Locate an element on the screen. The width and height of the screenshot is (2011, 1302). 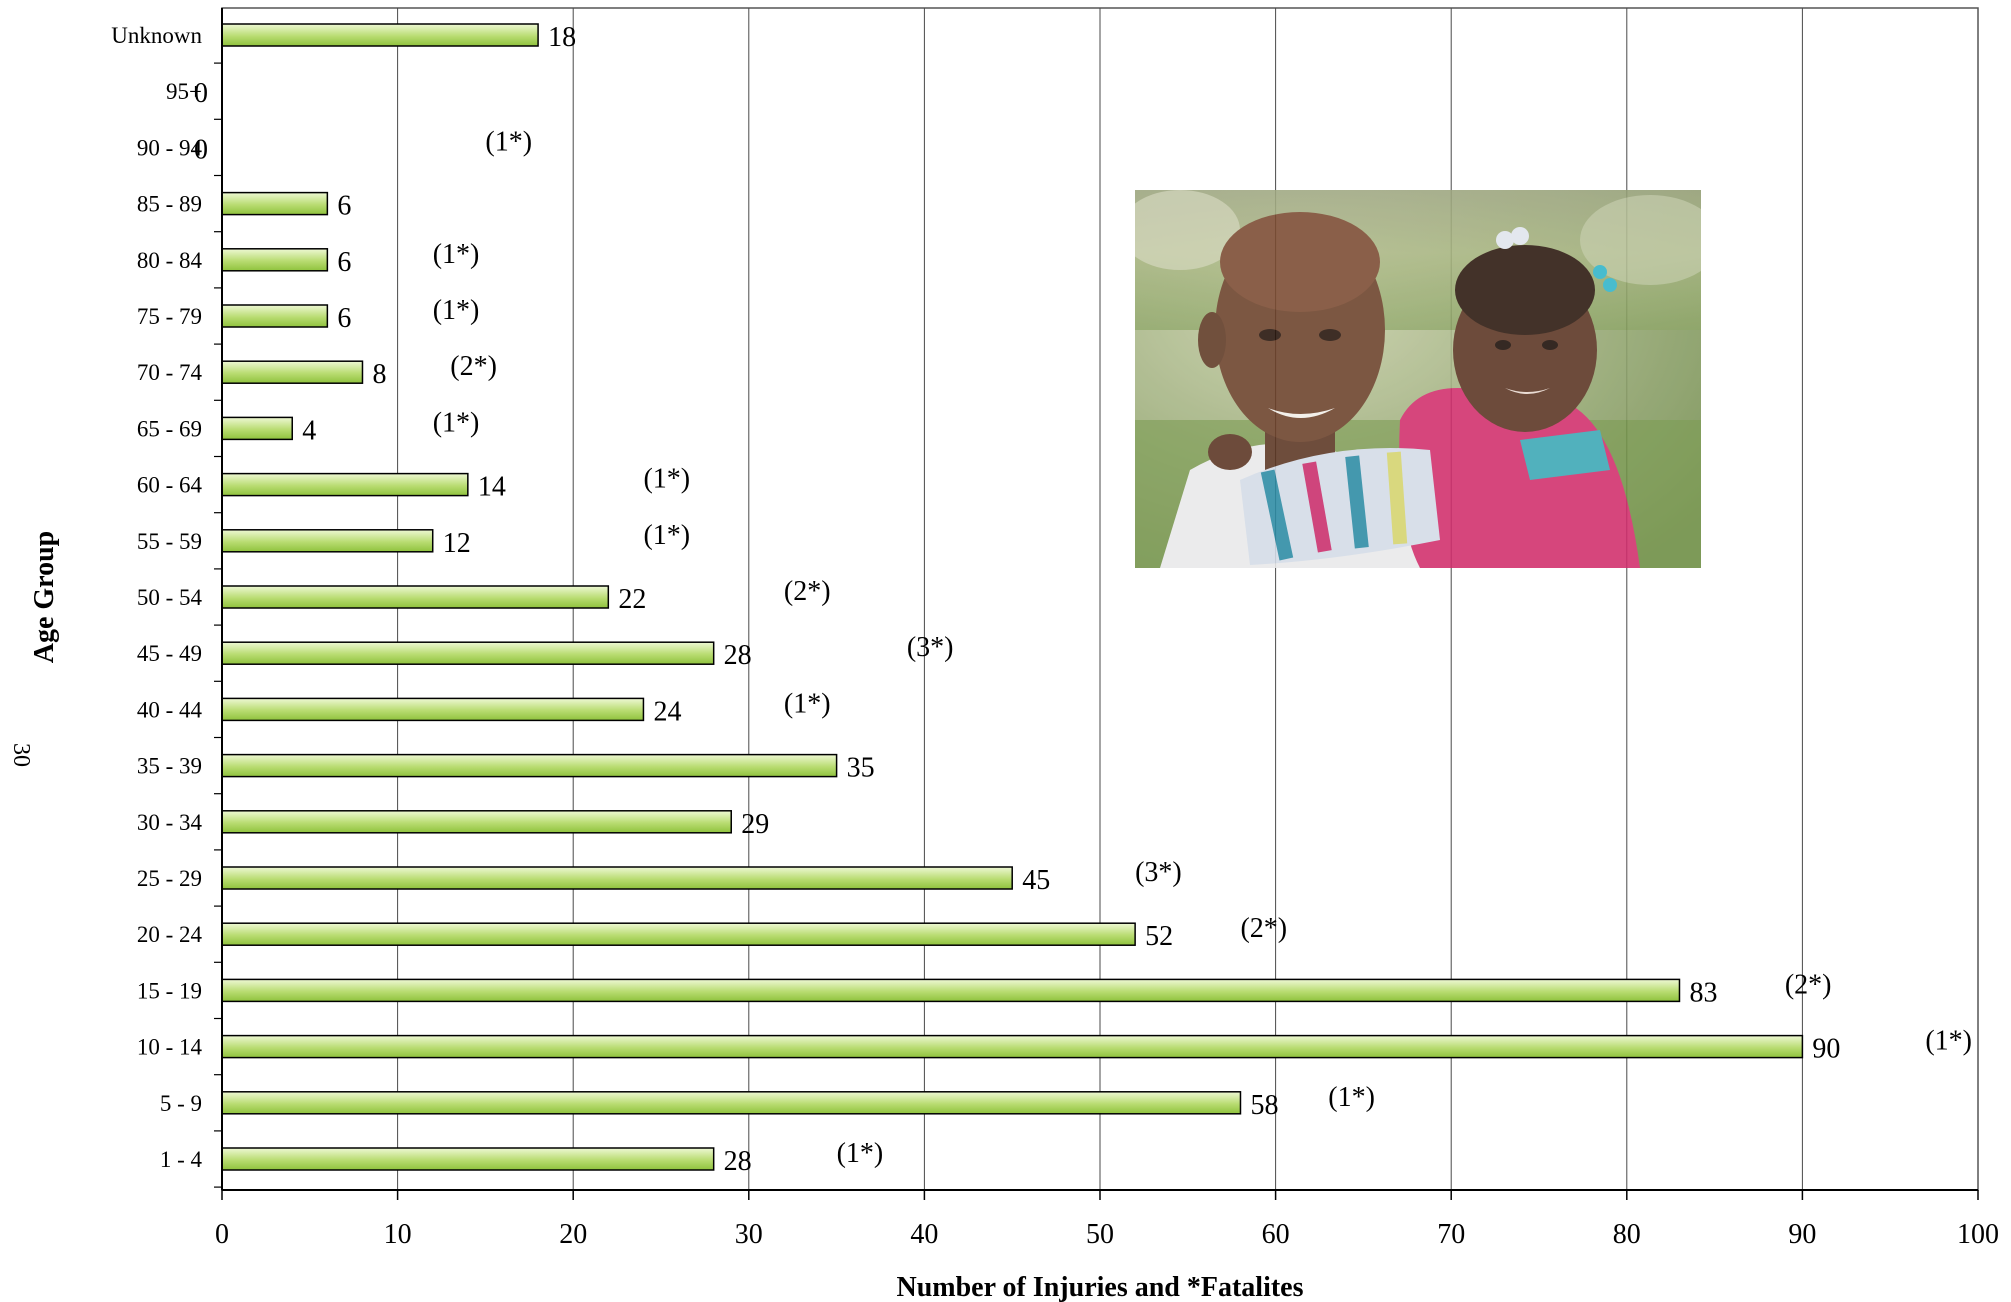
x-tick-label: 0 is located at coordinates (222, 1234).